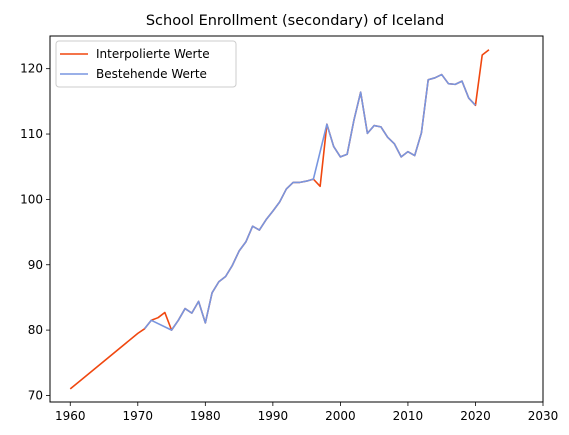 The width and height of the screenshot is (569, 435). I want to click on legend-frame, so click(146, 64).